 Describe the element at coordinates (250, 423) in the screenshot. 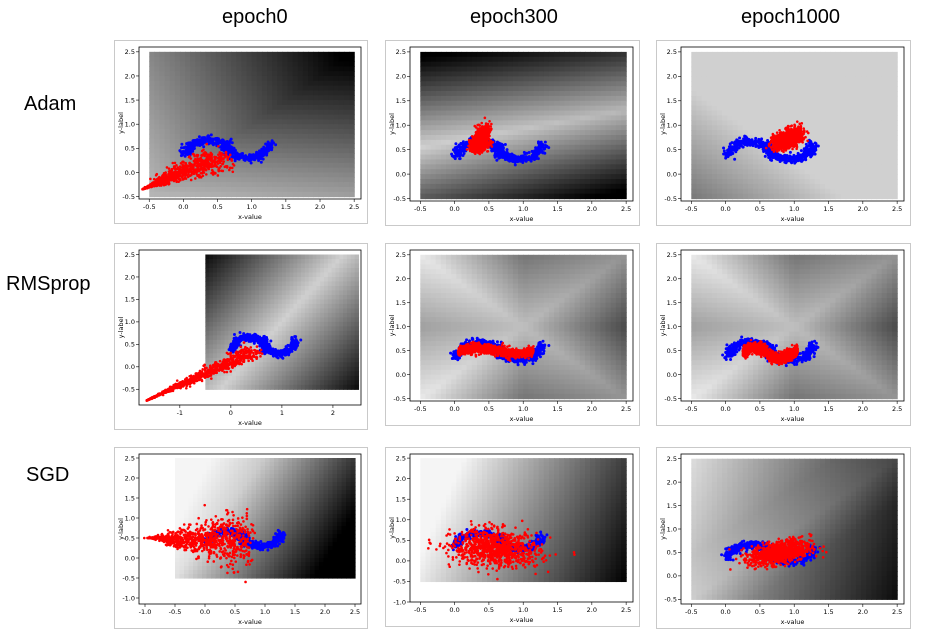

I see `x-axis-label: x-value` at that location.